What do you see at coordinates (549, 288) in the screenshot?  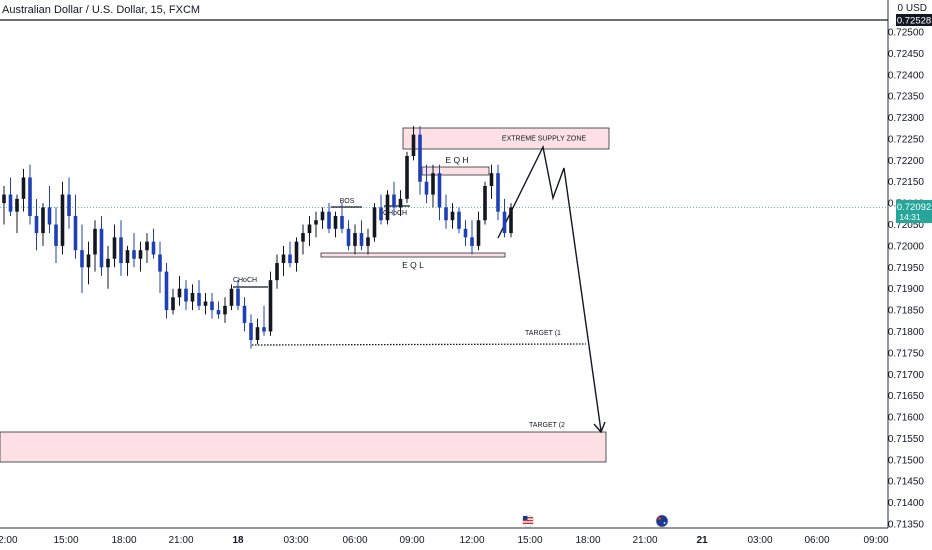 I see `projection-path` at bounding box center [549, 288].